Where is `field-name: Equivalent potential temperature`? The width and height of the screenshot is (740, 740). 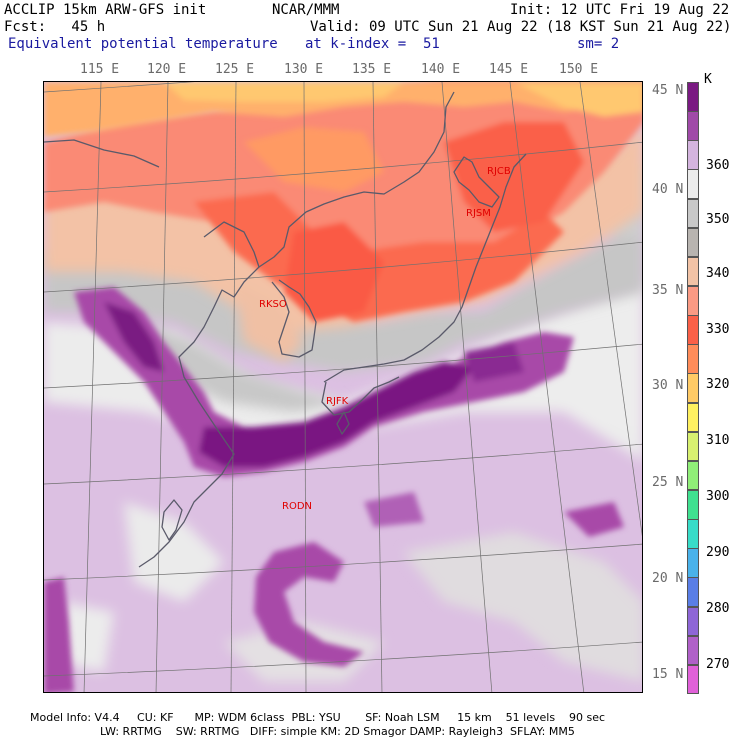
field-name: Equivalent potential temperature is located at coordinates (143, 44).